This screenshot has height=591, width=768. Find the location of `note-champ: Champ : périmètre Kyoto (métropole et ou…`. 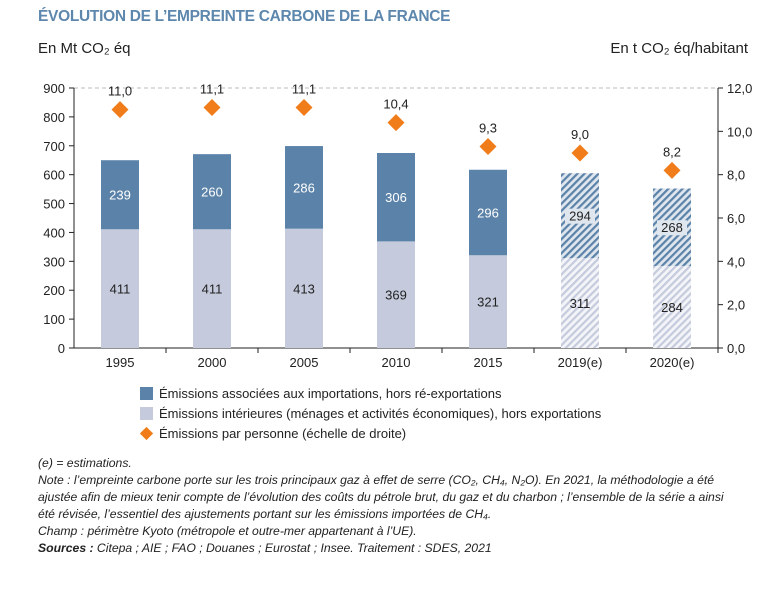

note-champ: Champ : périmètre Kyoto (métropole et ou… is located at coordinates (227, 531).